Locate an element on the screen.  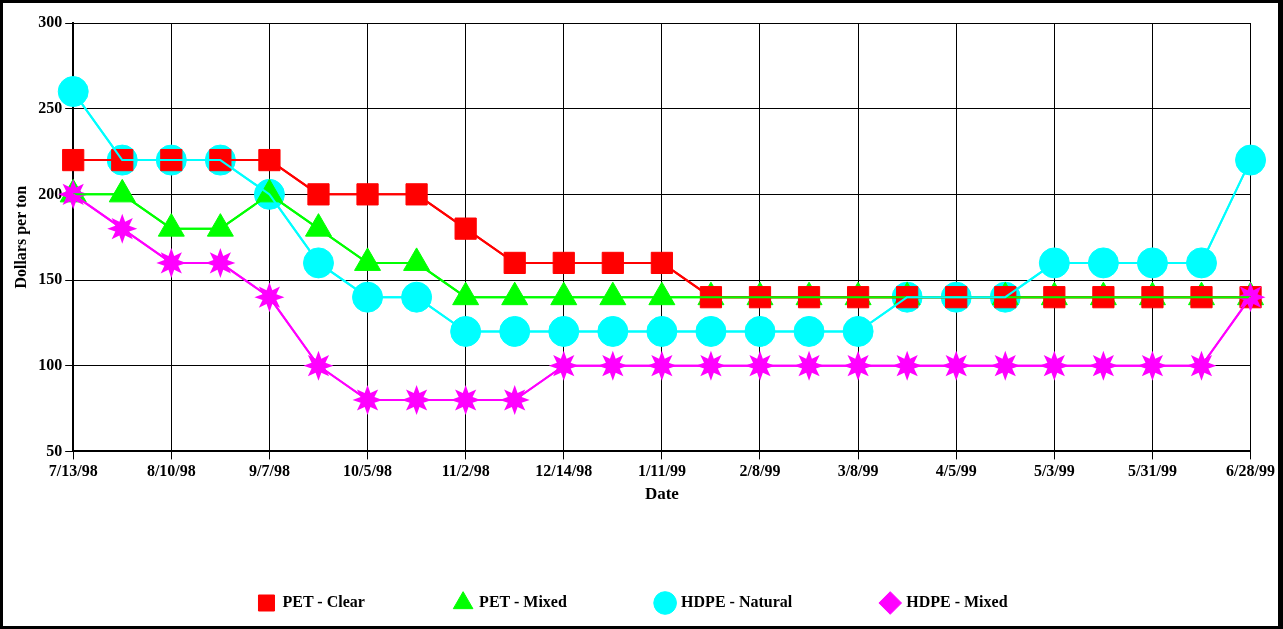
y-tick-label: 100 is located at coordinates (50, 364).